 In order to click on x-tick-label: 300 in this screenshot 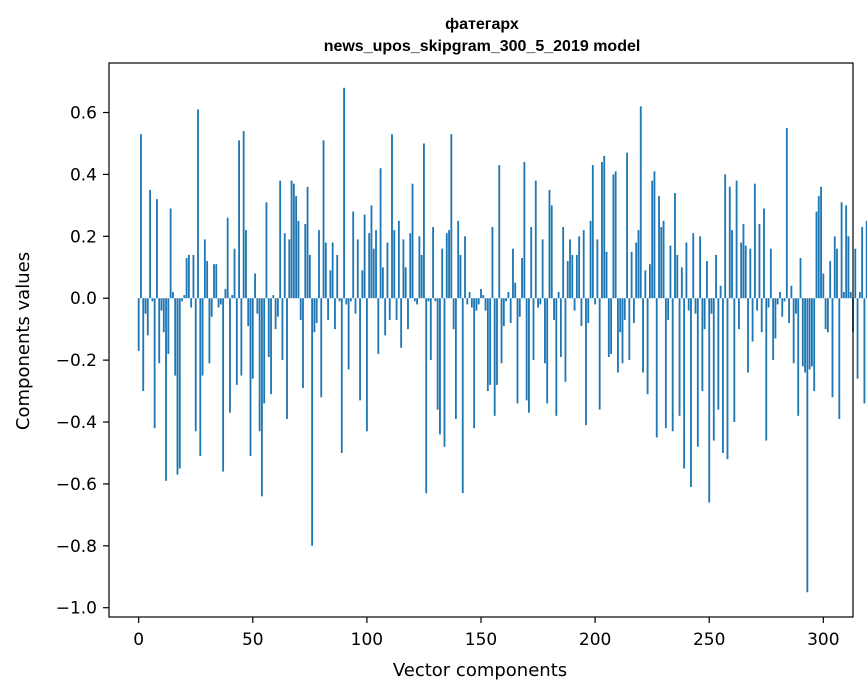, I will do `click(823, 640)`.